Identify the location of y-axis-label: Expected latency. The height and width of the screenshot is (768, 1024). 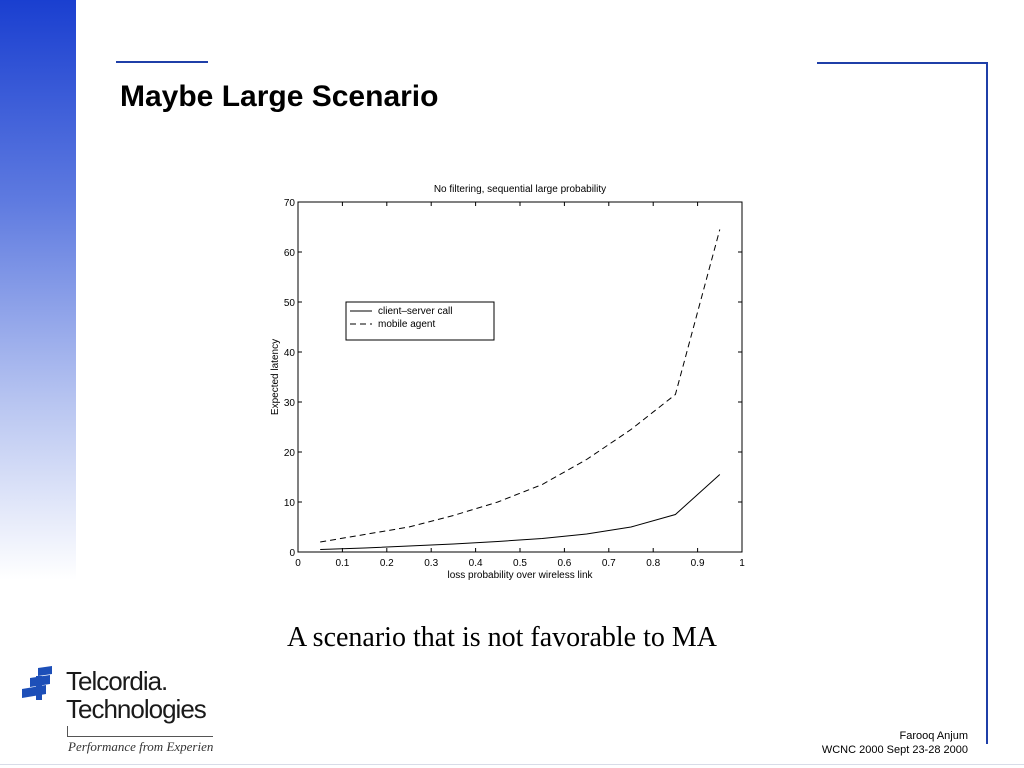
(275, 377).